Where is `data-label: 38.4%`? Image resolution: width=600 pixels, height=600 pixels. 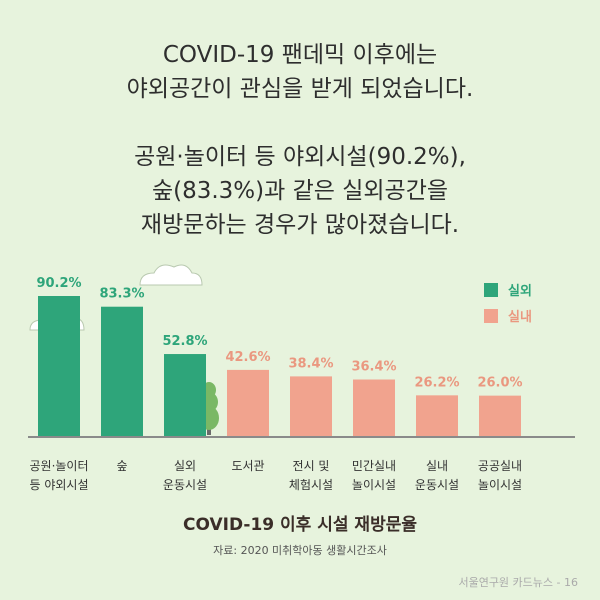
data-label: 38.4% is located at coordinates (310, 363).